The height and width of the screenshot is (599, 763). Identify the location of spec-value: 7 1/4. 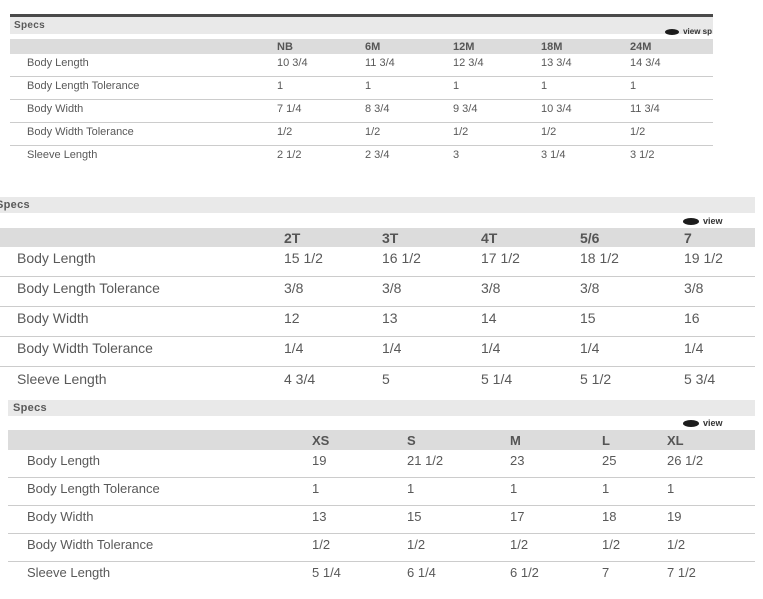
(289, 108).